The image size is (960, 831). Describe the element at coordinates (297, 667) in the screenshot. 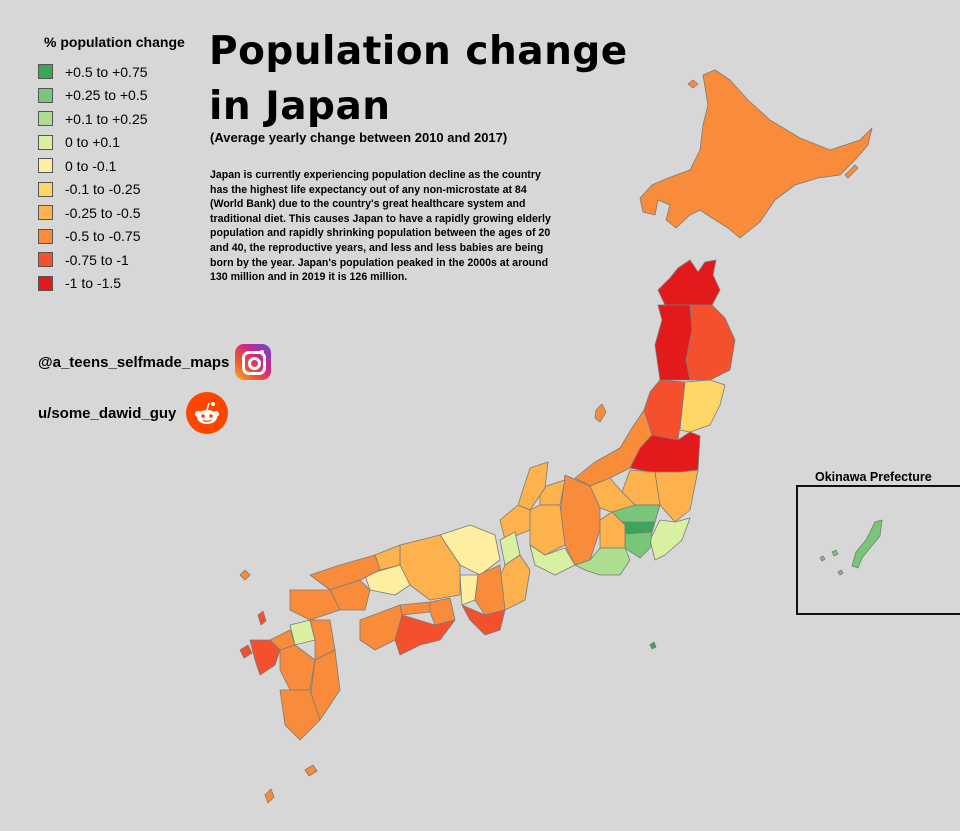

I see `region-kumamoto` at that location.